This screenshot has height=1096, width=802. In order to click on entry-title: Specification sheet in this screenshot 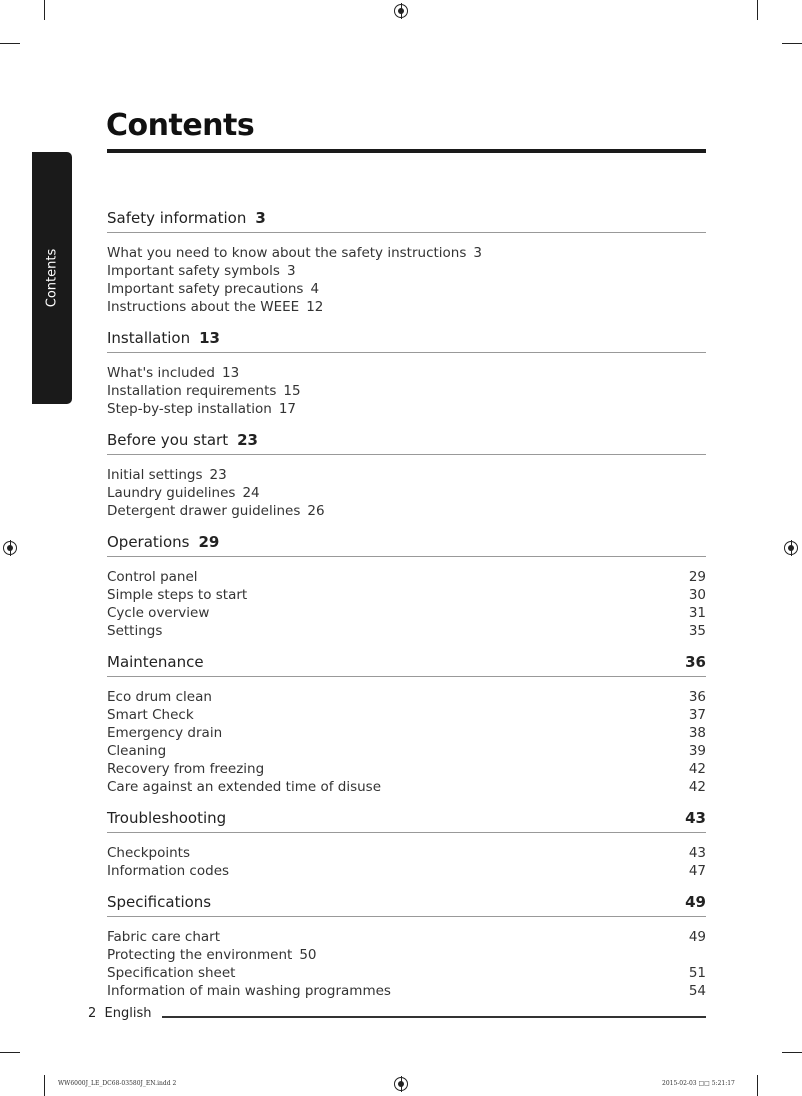, I will do `click(171, 973)`.